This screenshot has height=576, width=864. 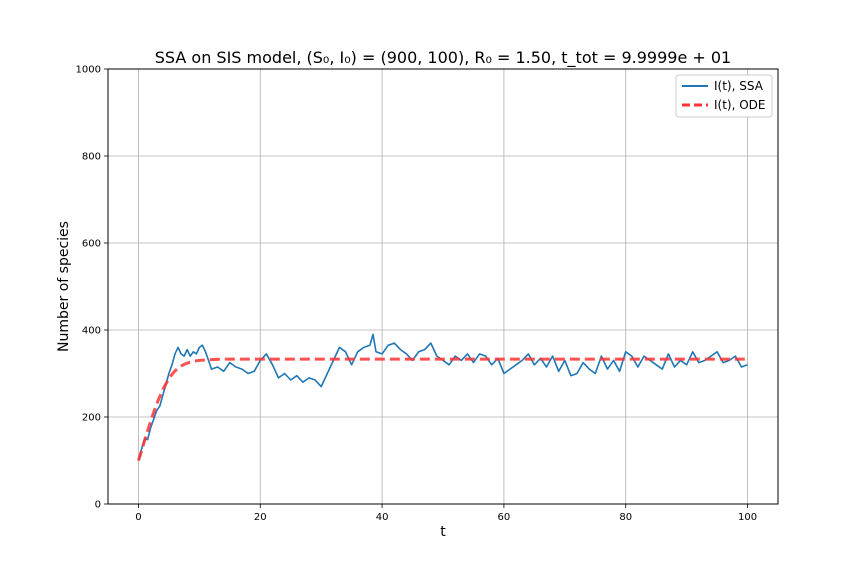 What do you see at coordinates (138, 517) in the screenshot?
I see `x-tick-label: 0` at bounding box center [138, 517].